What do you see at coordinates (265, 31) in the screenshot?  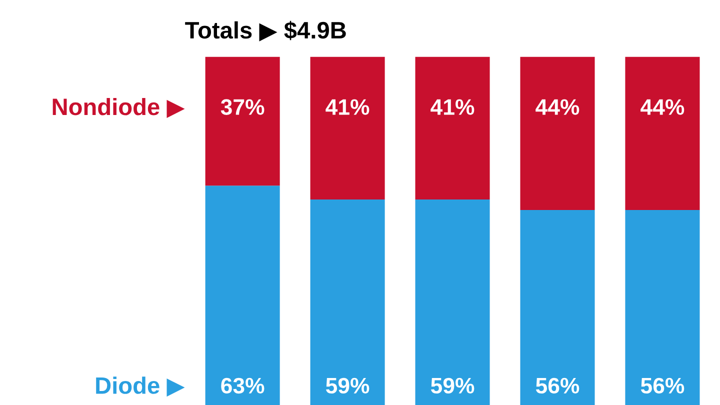 I see `text: Totals ▶ $4.9B` at bounding box center [265, 31].